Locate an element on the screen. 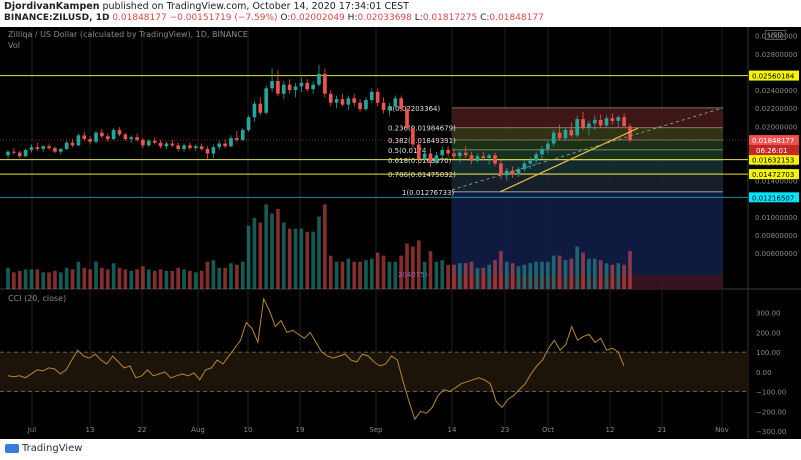 The height and width of the screenshot is (460, 801). low-value: 0.01817275 is located at coordinates (450, 18).